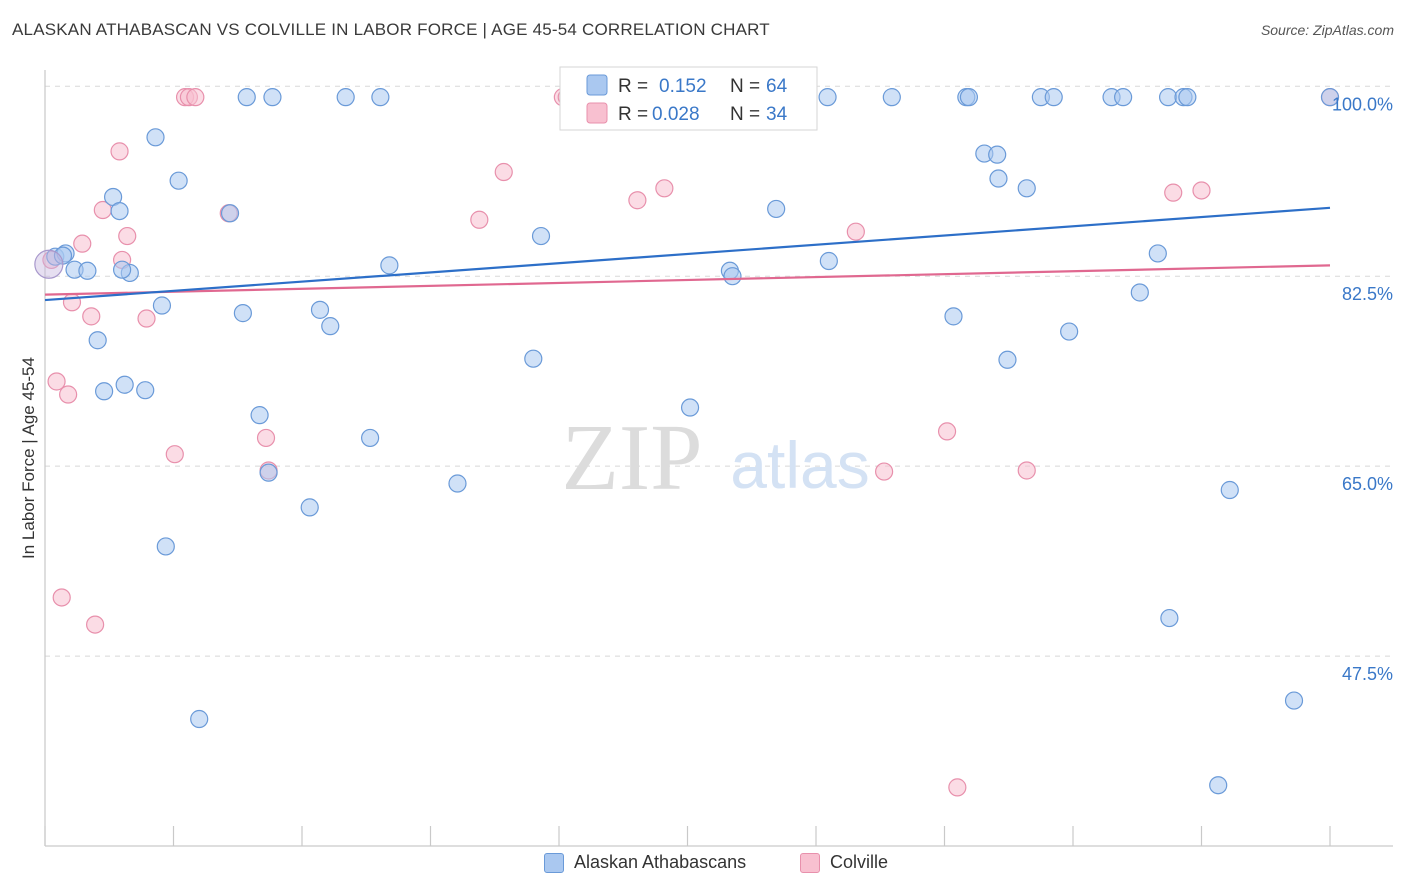 The width and height of the screenshot is (1406, 892). Describe the element at coordinates (633, 114) in the screenshot. I see `stats-r-label-pink: R =` at that location.